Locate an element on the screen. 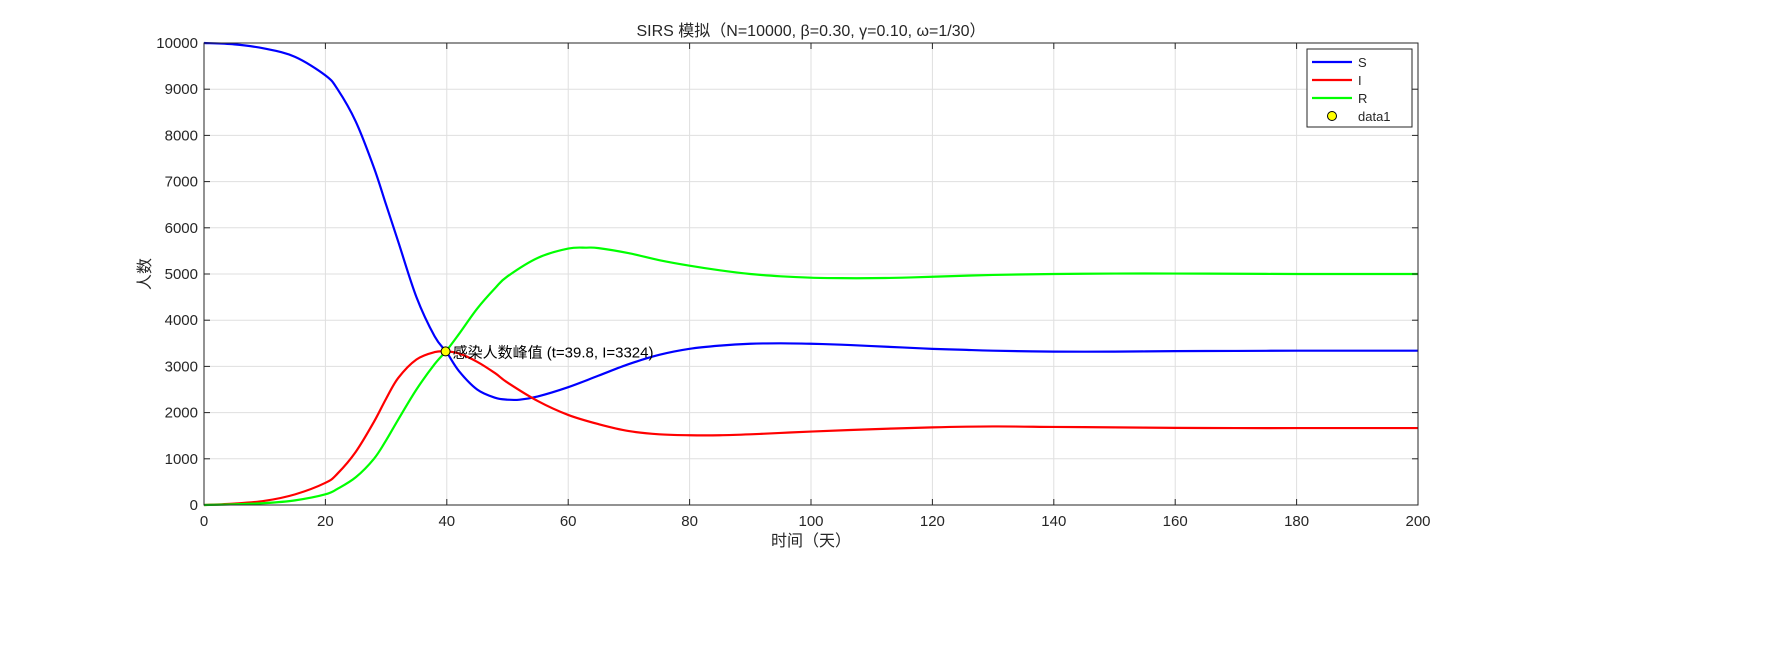  x-tick-label: 20 is located at coordinates (325, 521).